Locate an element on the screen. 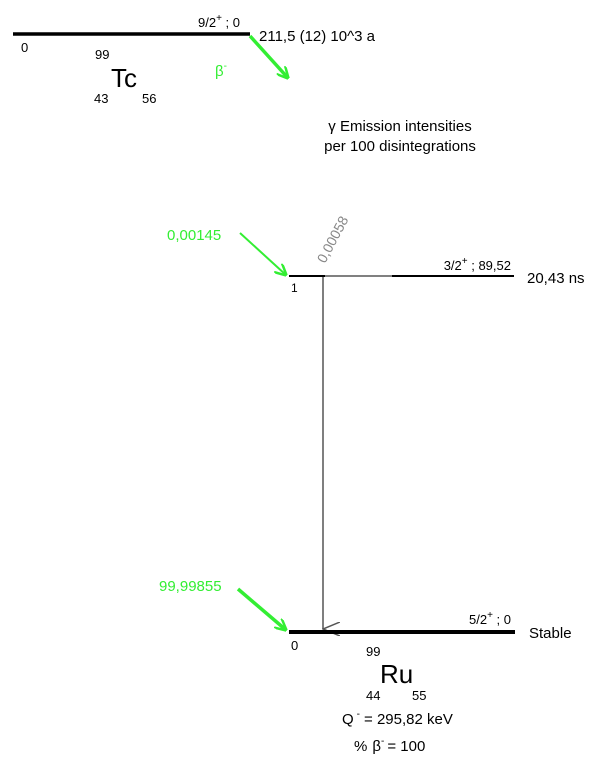 The image size is (606, 762). ground-half-life: Stable is located at coordinates (550, 633).